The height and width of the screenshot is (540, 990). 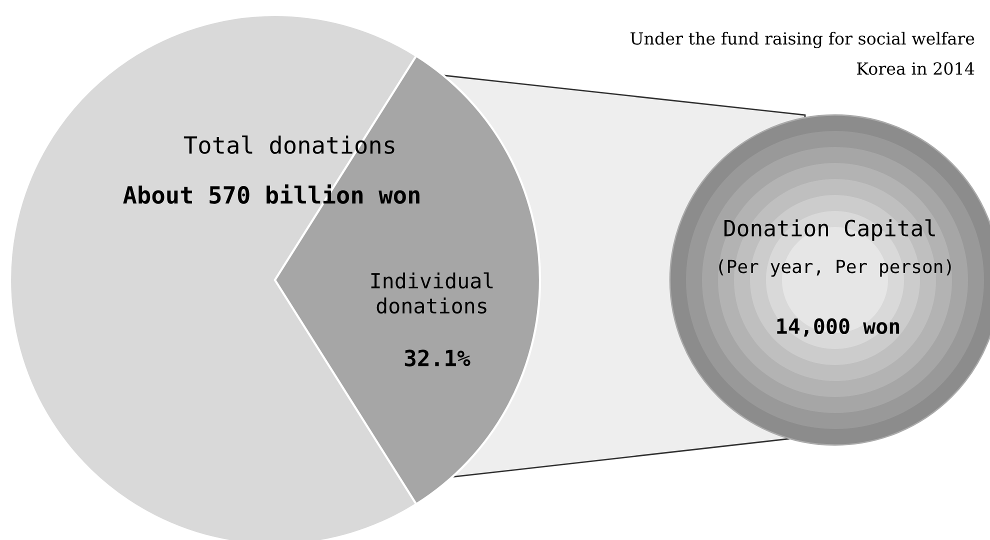 I want to click on text: Under the fund raising for social welfare, so click(x=802, y=40).